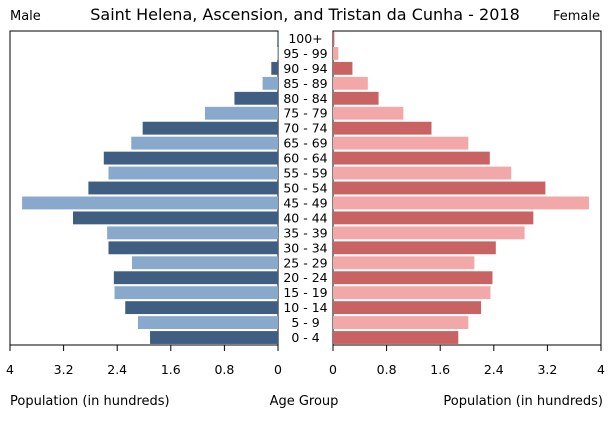 This screenshot has width=610, height=425. What do you see at coordinates (305, 247) in the screenshot?
I see `age-group-label: 30 - 34` at bounding box center [305, 247].